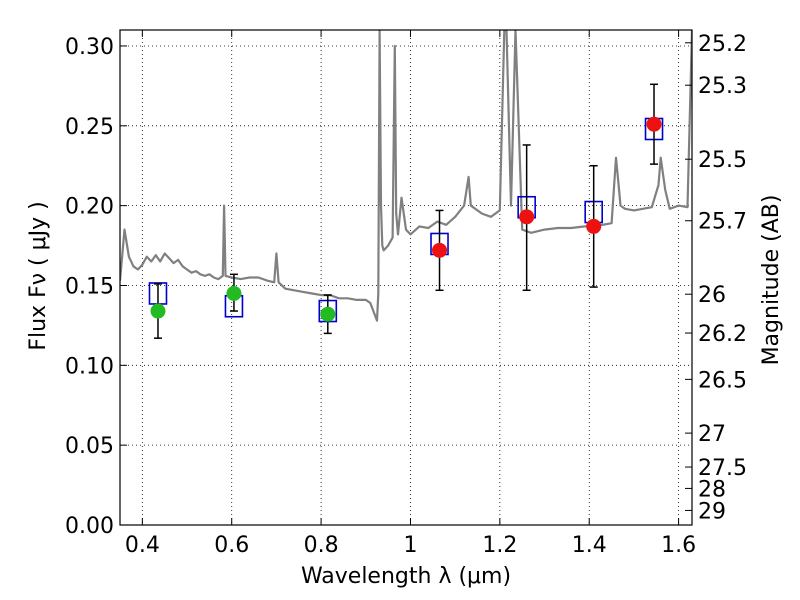 This screenshot has height=600, width=800. I want to click on magnitude-tick-label: 26.5, so click(722, 380).